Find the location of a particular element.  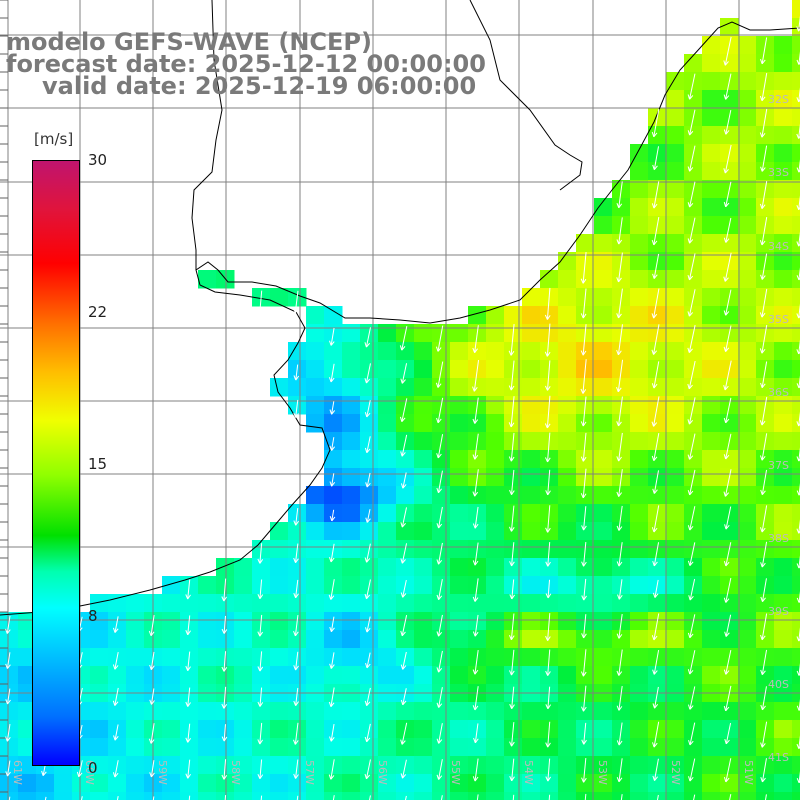

lon-label: 52W is located at coordinates (675, 772).